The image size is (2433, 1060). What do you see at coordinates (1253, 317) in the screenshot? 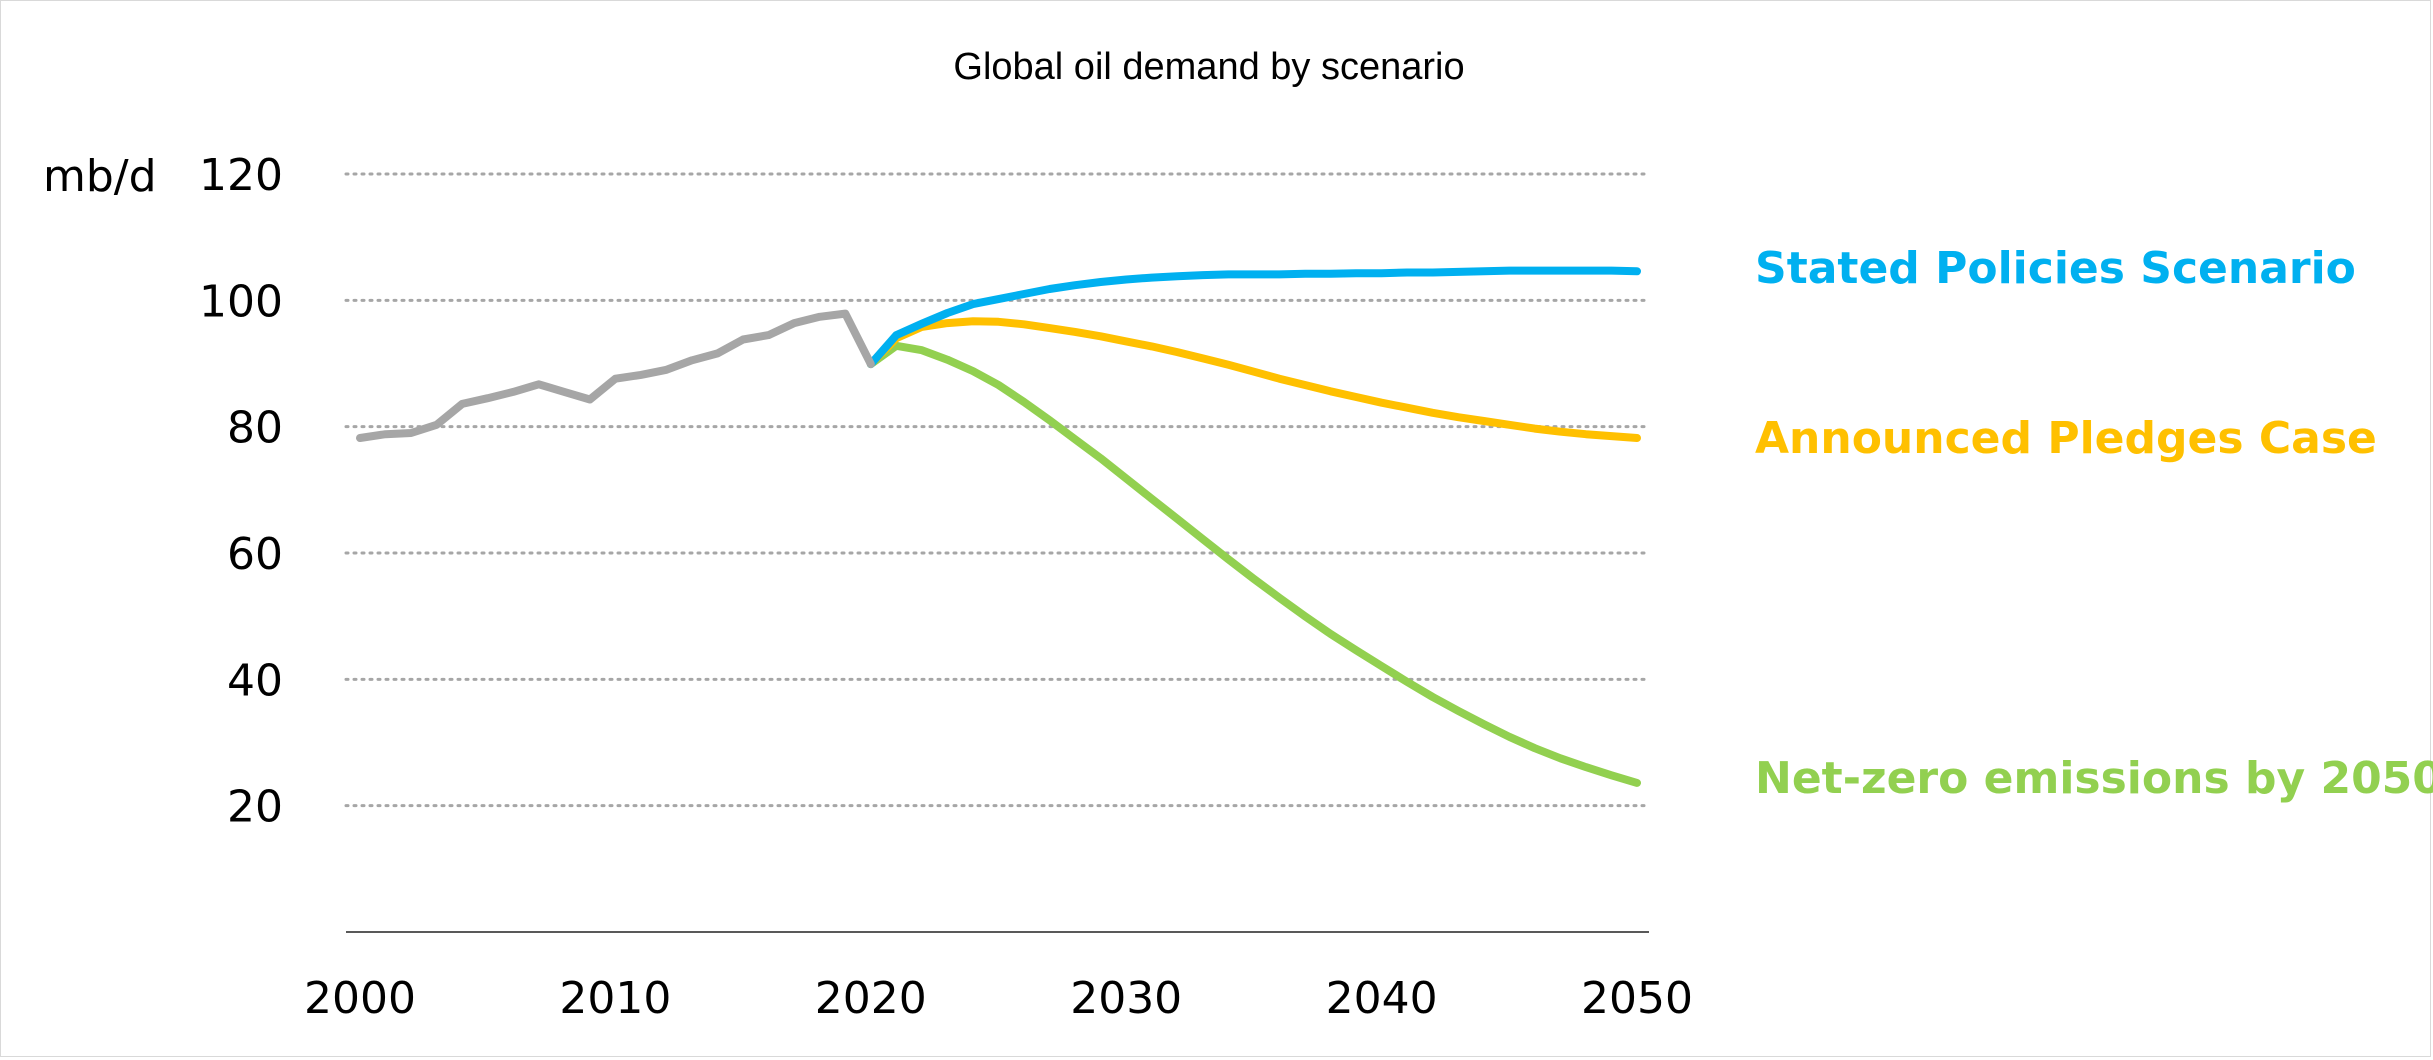
I see `series-line-stated-policies-scenario` at bounding box center [1253, 317].